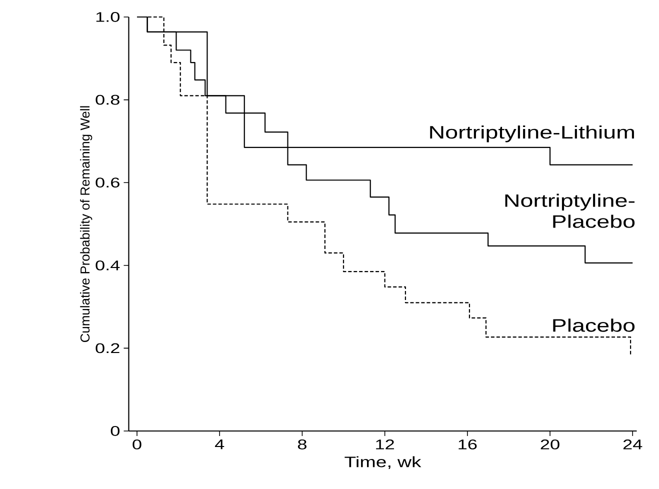 This screenshot has height=489, width=659. What do you see at coordinates (115, 431) in the screenshot?
I see `y-tick-label: 0` at bounding box center [115, 431].